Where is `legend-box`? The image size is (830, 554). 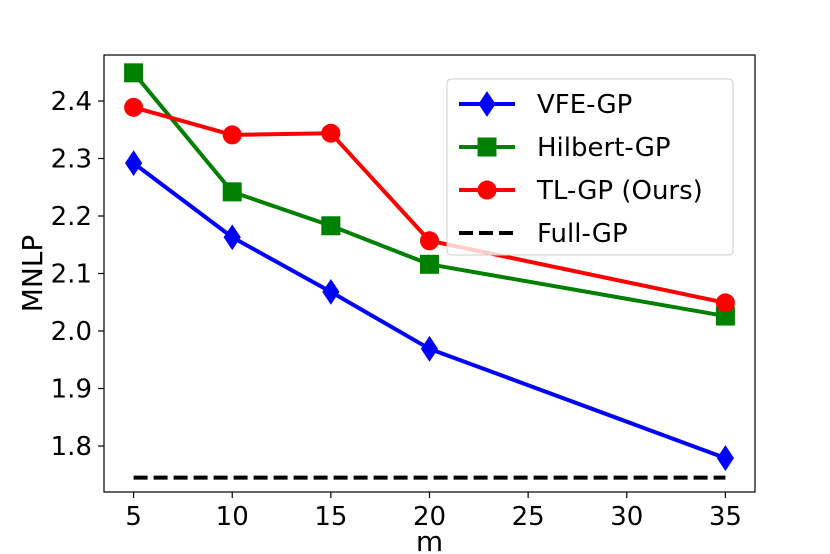
legend-box is located at coordinates (590, 167).